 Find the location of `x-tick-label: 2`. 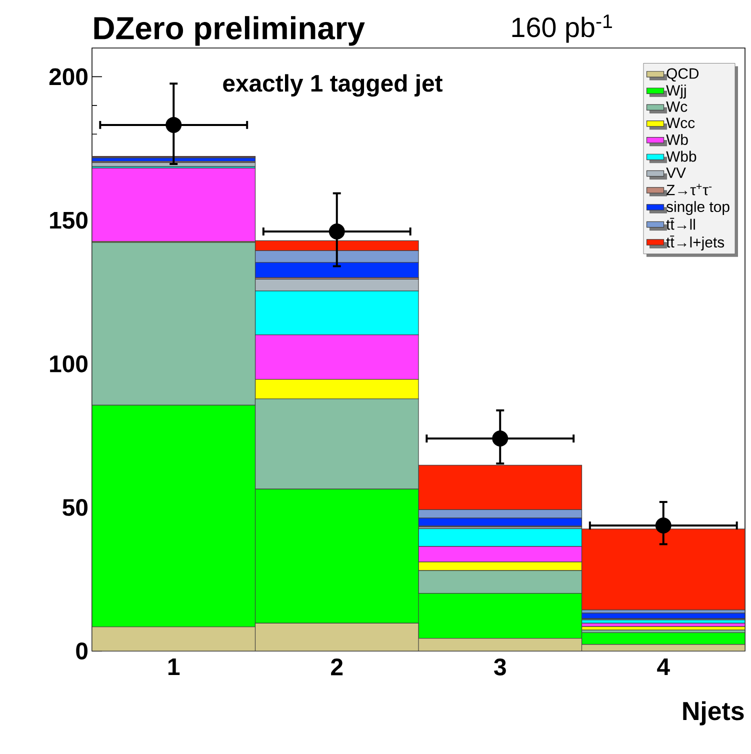

x-tick-label: 2 is located at coordinates (337, 667).